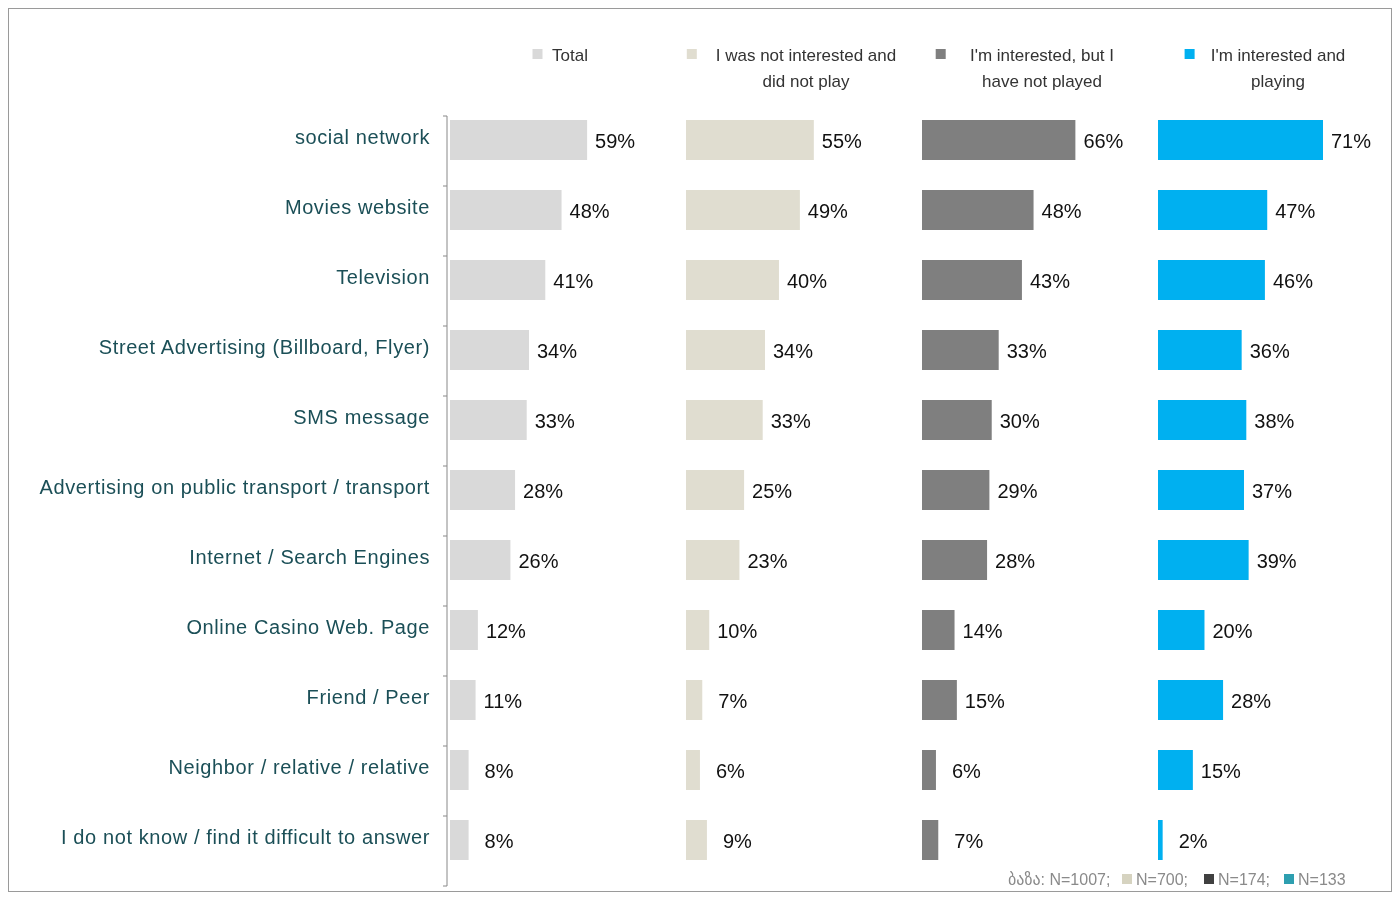 The image size is (1400, 900). I want to click on annotation: ბაზა: N=1007;, so click(1059, 879).